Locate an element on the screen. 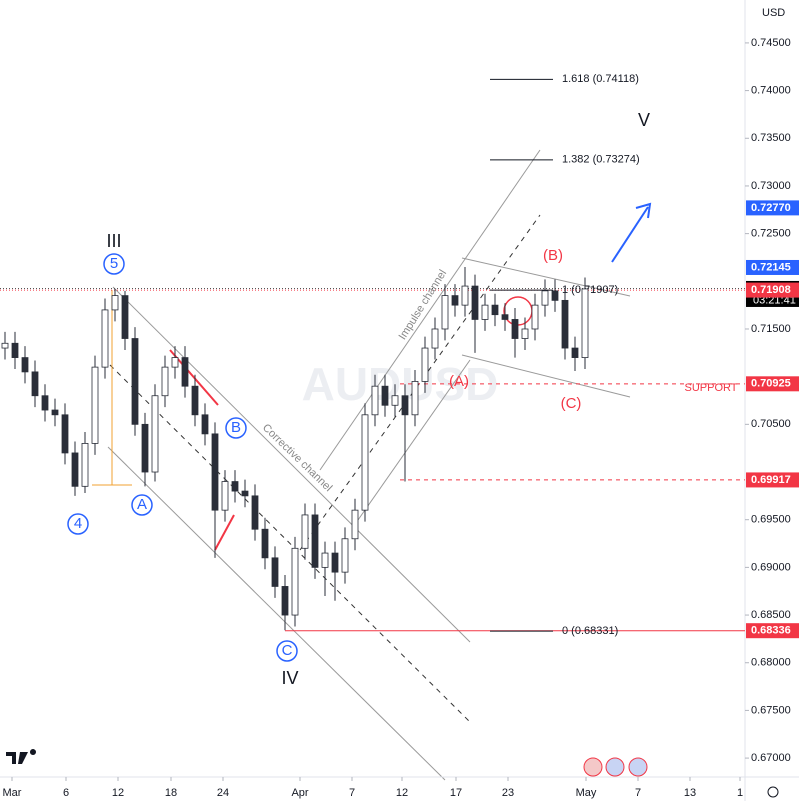 The width and height of the screenshot is (799, 801). annotation: 5 is located at coordinates (114, 263).